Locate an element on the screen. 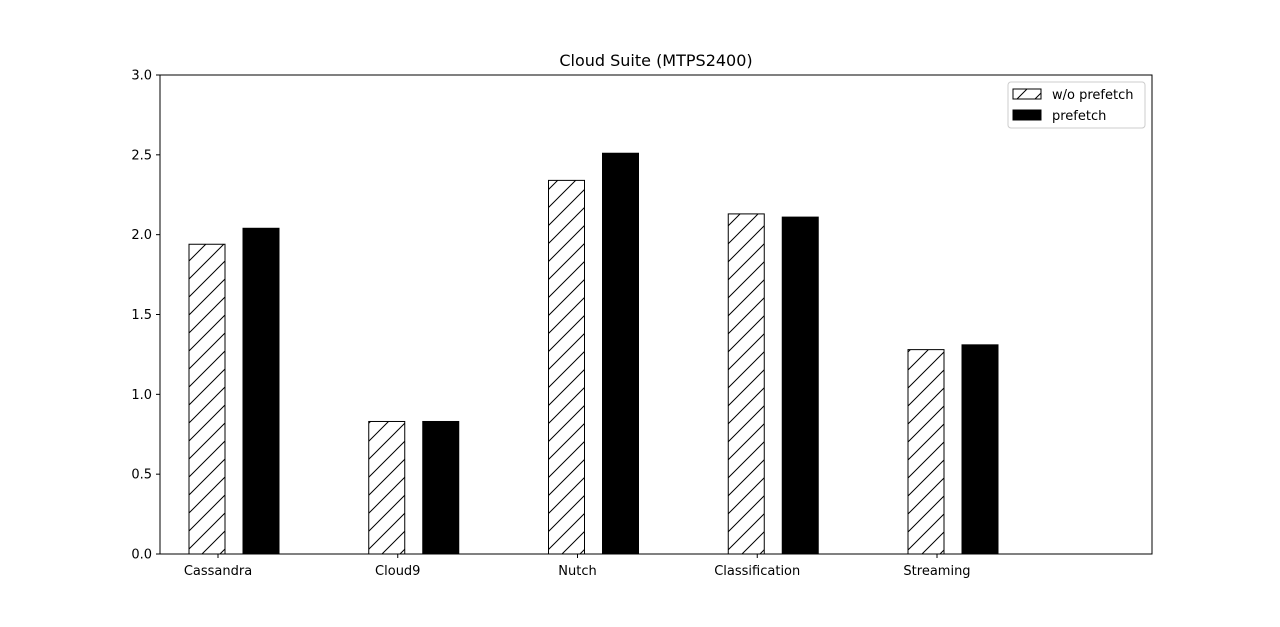 The width and height of the screenshot is (1280, 627). legend-label: w/o prefetch is located at coordinates (1092, 95).